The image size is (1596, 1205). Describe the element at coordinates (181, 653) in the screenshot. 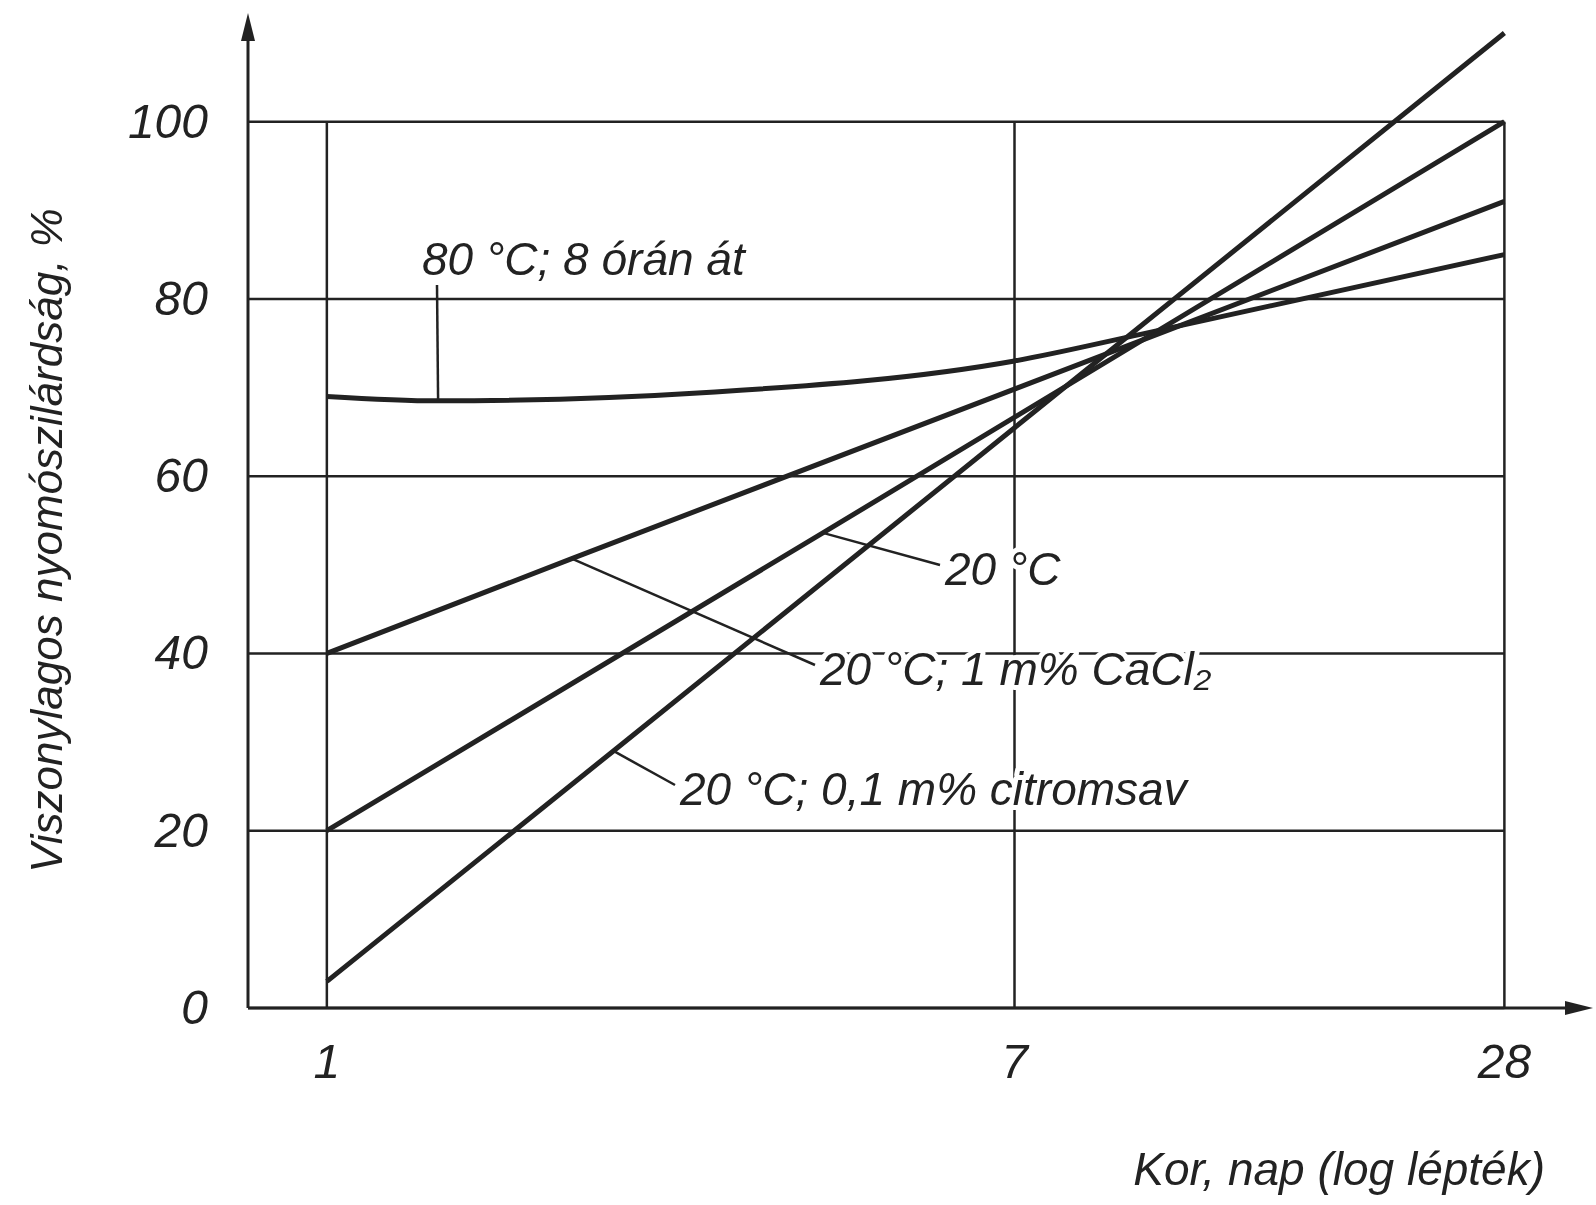

I see `y-tick-label: 40` at that location.